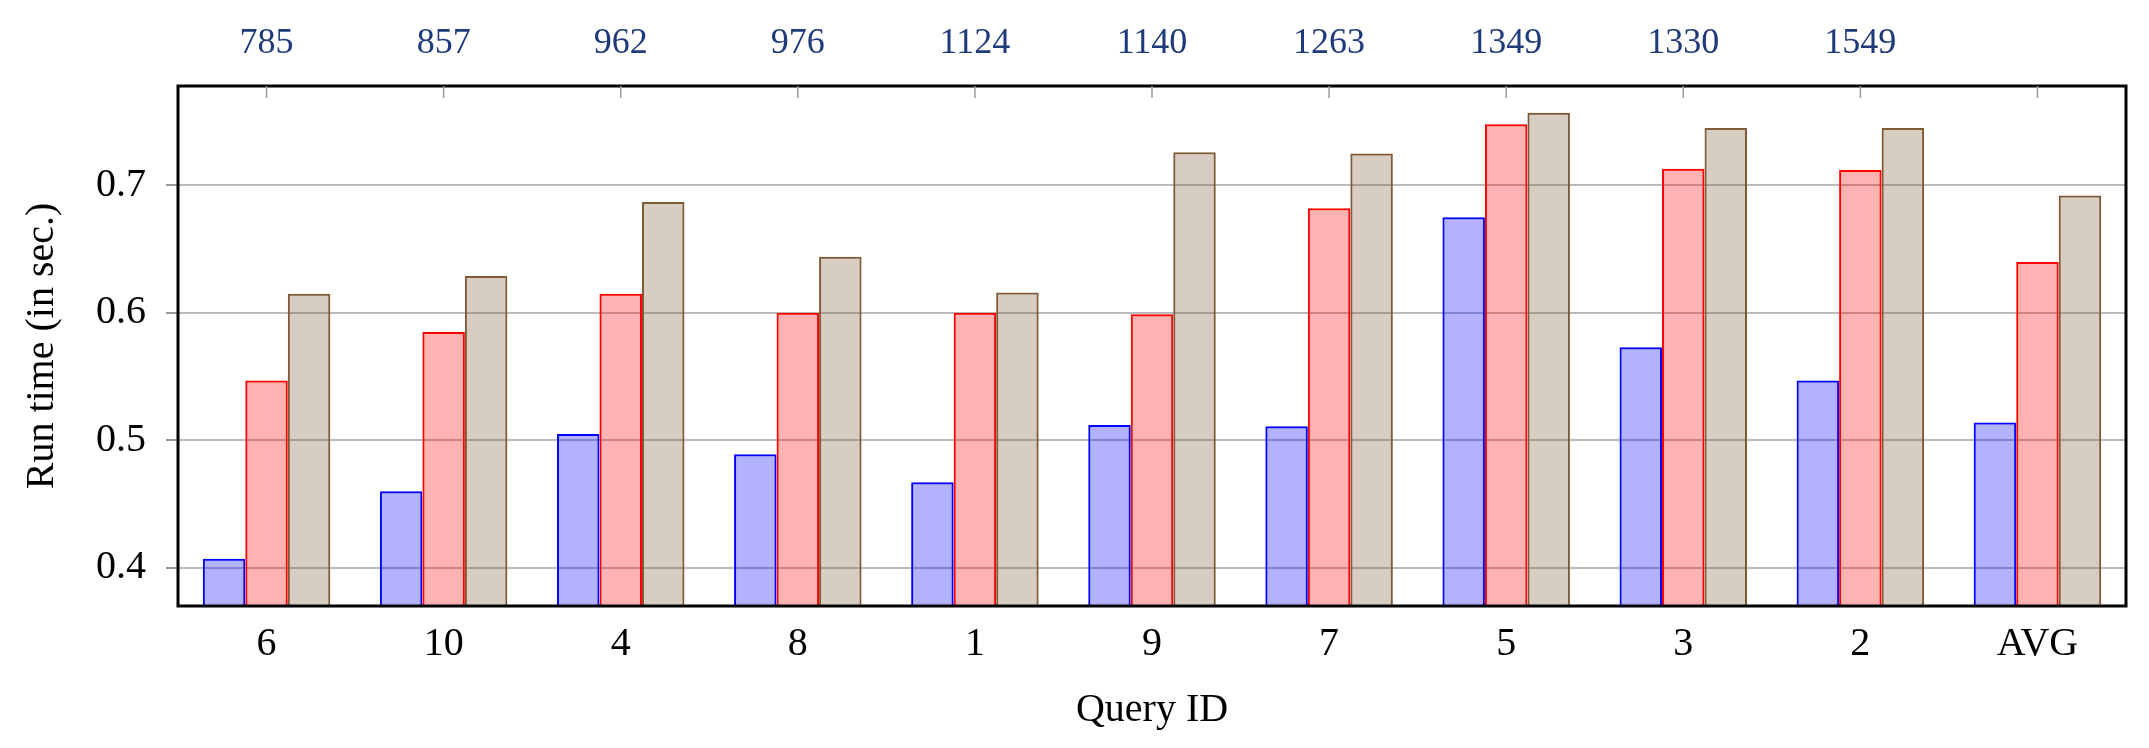  Describe the element at coordinates (121, 310) in the screenshot. I see `y-tick-label: 0.6` at that location.